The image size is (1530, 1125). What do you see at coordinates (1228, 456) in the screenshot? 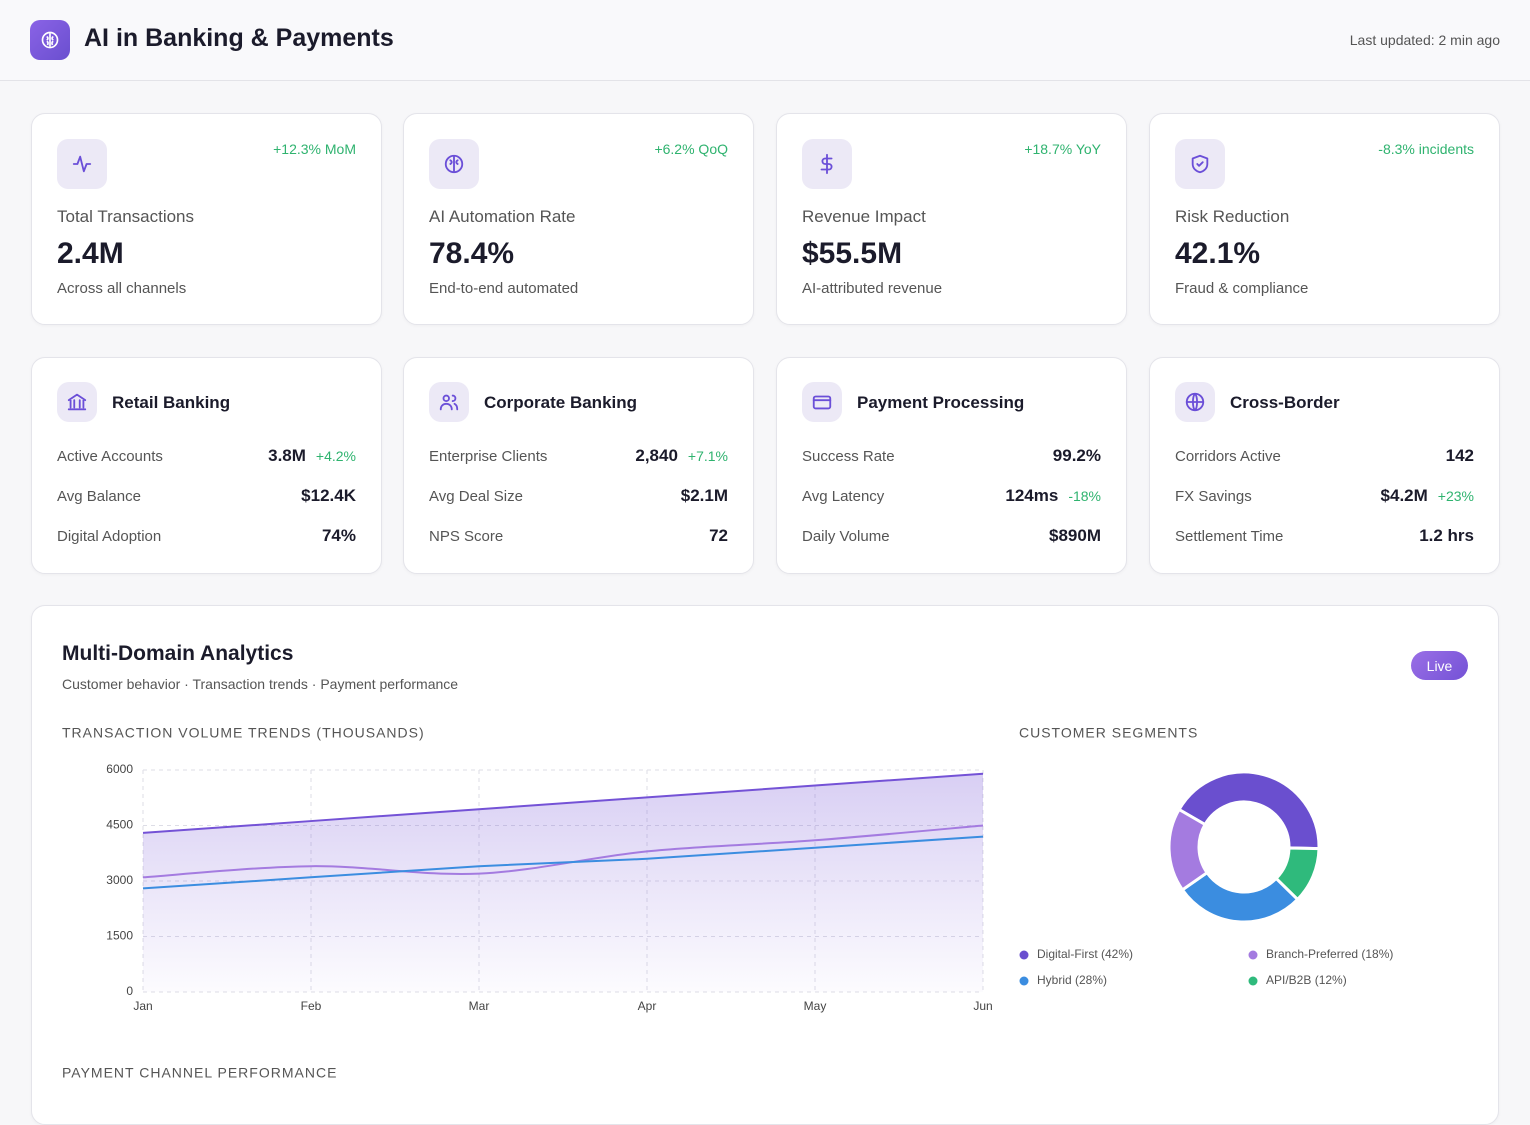
I see `metric-label: Corridors Active` at bounding box center [1228, 456].